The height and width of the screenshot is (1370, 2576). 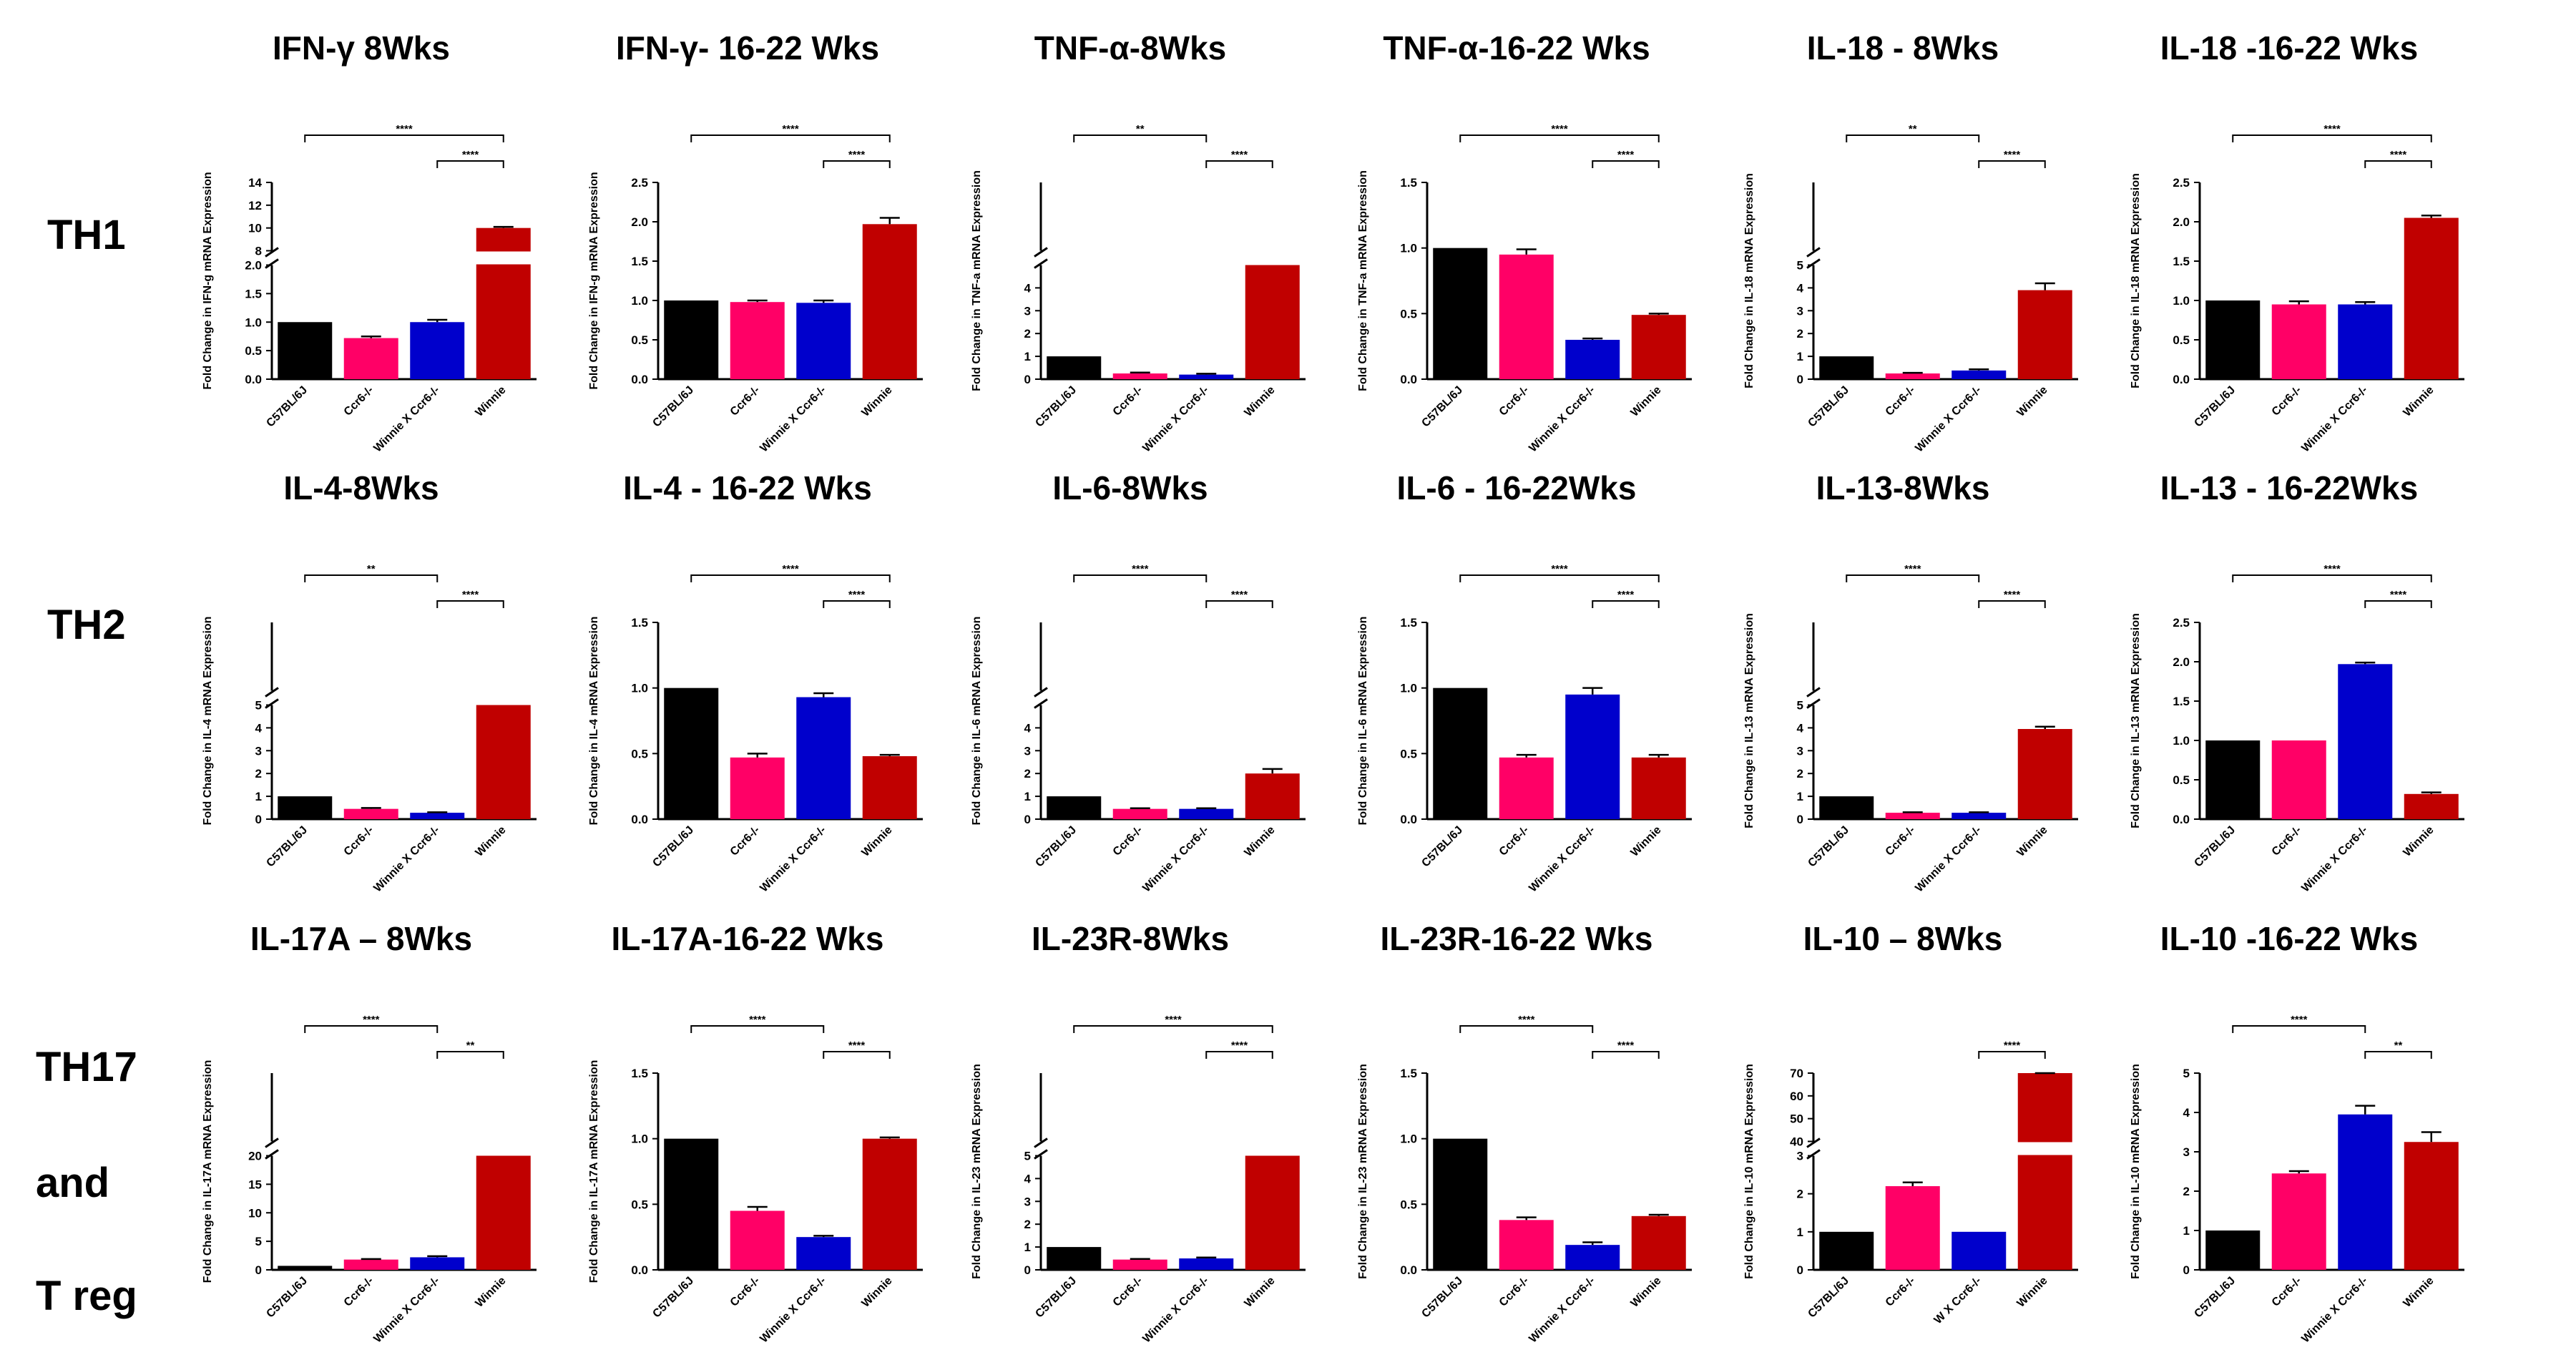 What do you see at coordinates (1800, 334) in the screenshot?
I see `y-tick-label: 2` at bounding box center [1800, 334].